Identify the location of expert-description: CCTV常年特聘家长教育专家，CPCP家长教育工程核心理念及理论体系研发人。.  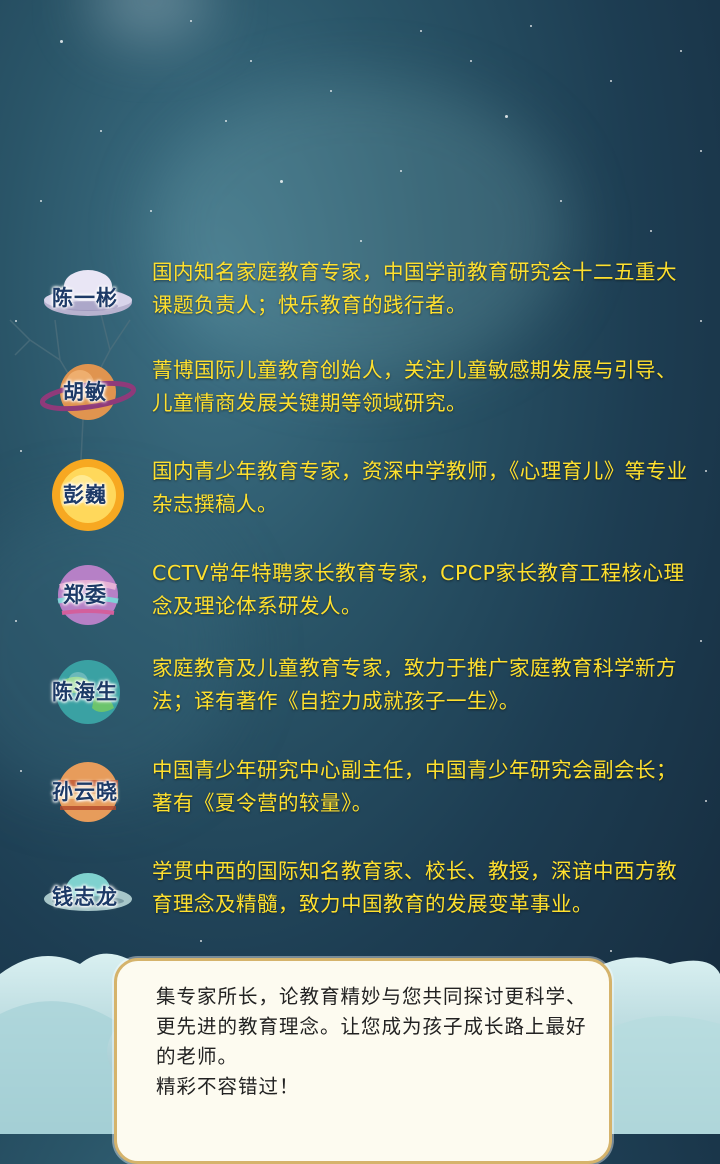
(418, 589).